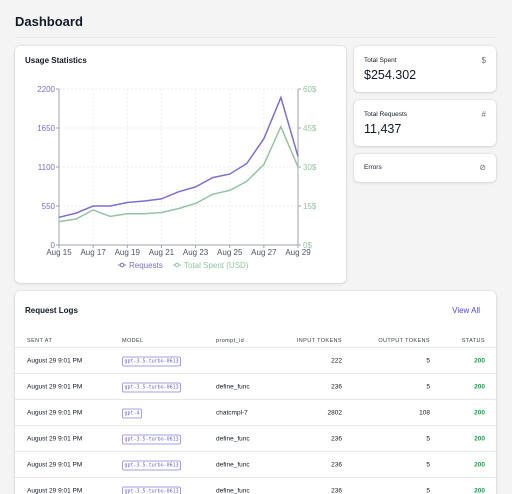  Describe the element at coordinates (128, 252) in the screenshot. I see `x-tick-label: Aug 19` at that location.